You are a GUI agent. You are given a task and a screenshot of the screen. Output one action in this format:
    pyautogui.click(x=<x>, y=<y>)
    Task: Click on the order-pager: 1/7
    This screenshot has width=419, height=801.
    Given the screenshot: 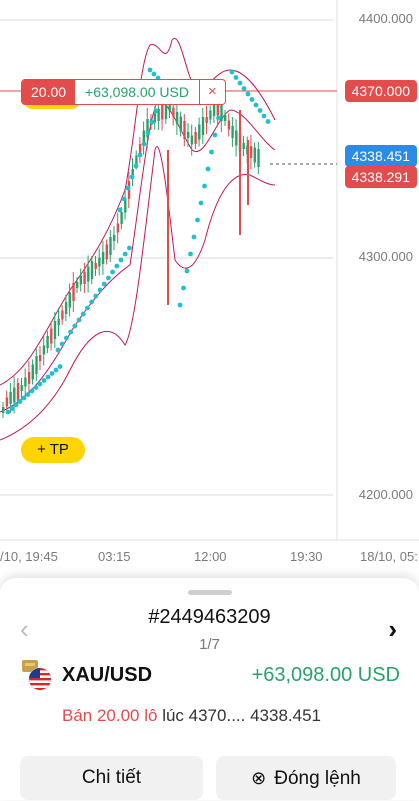 What is the action you would take?
    pyautogui.click(x=209, y=644)
    